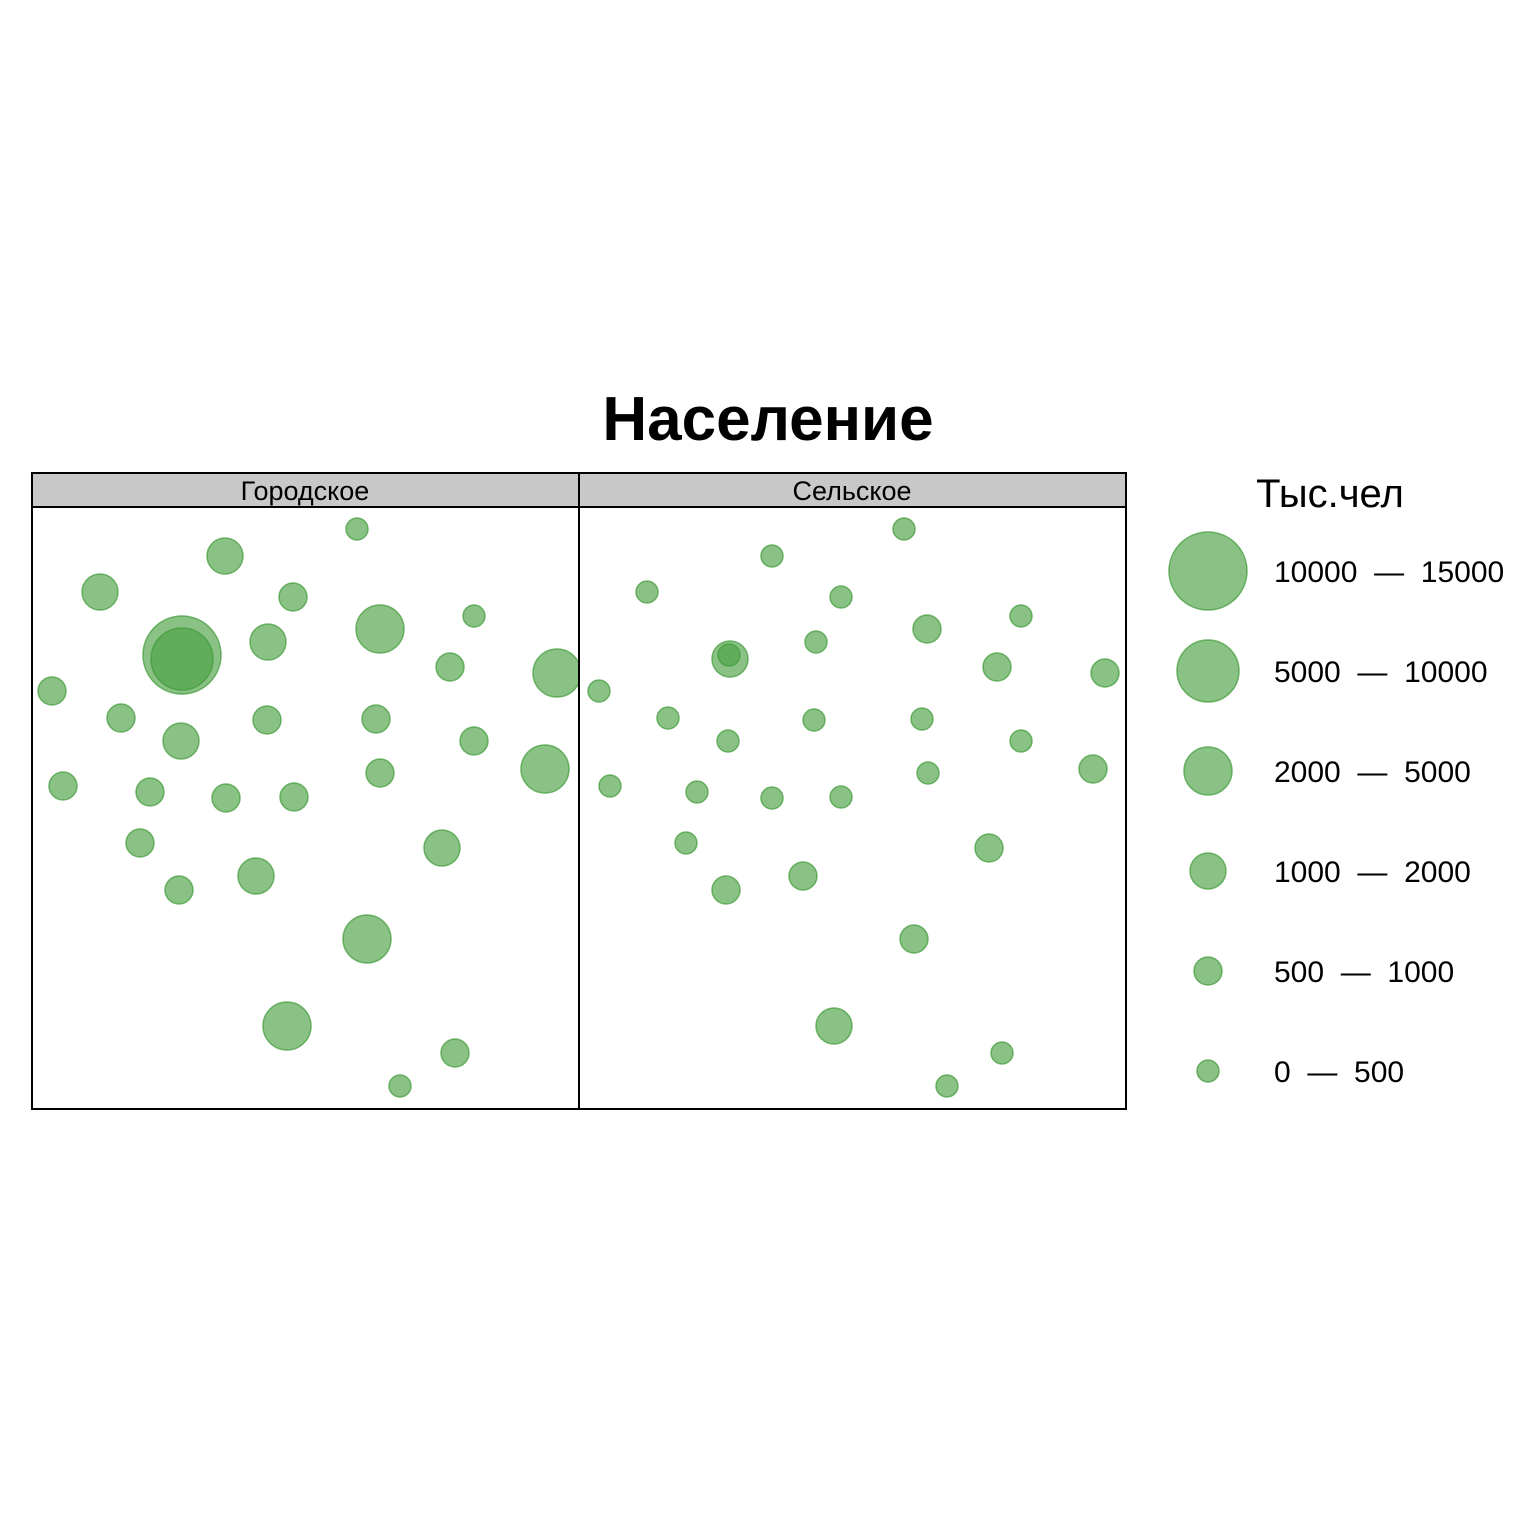 This screenshot has height=1536, width=1536. I want to click on panel-urban-strip, so click(305, 490).